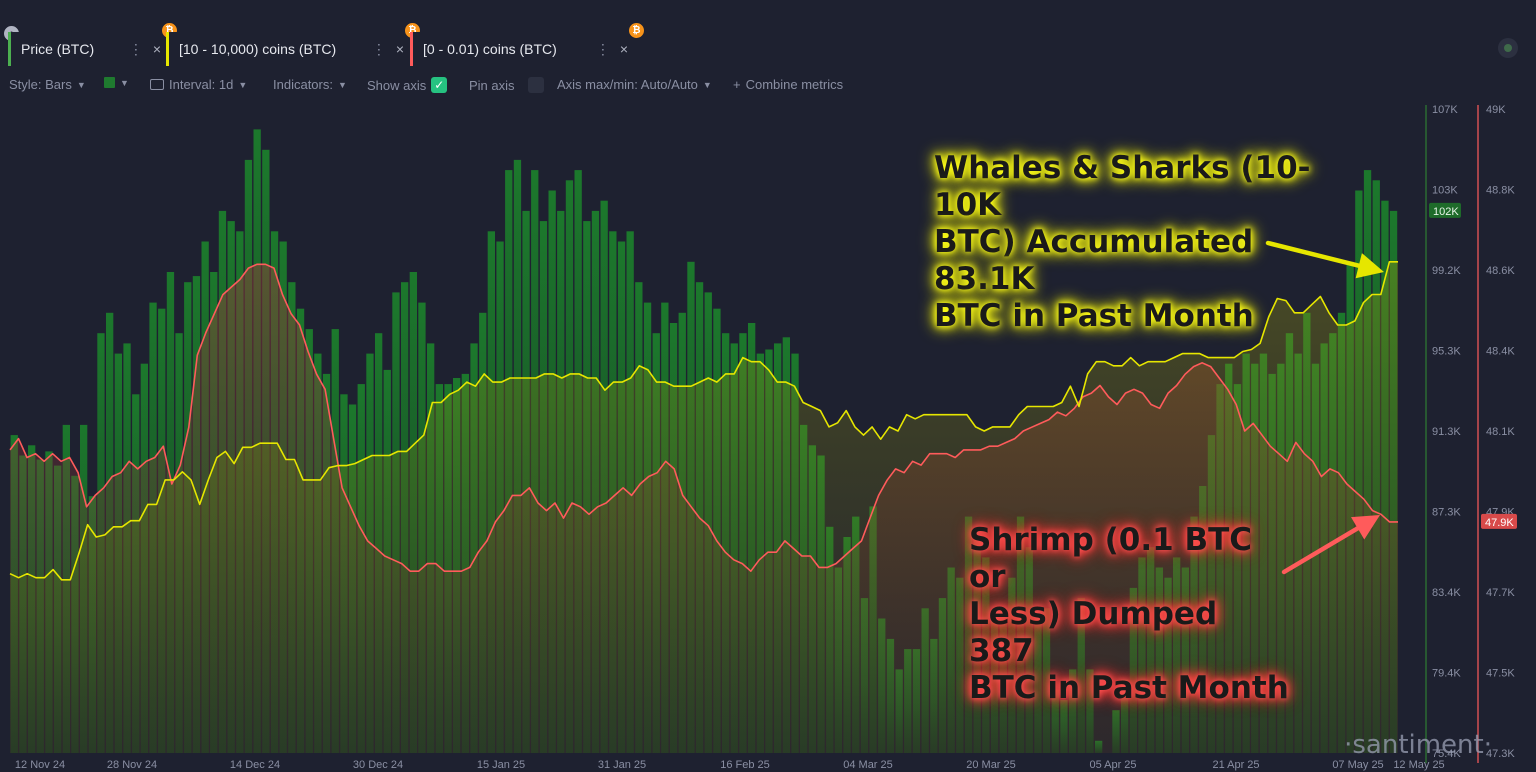  Describe the element at coordinates (1446, 271) in the screenshot. I see `left-axis-tick-label: 99.2K` at that location.